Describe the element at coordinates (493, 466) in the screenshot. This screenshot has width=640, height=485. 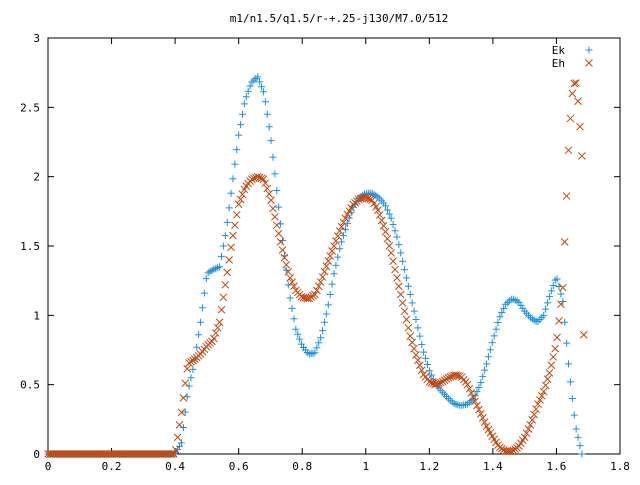
I see `x-tick-label: 1.4` at that location.